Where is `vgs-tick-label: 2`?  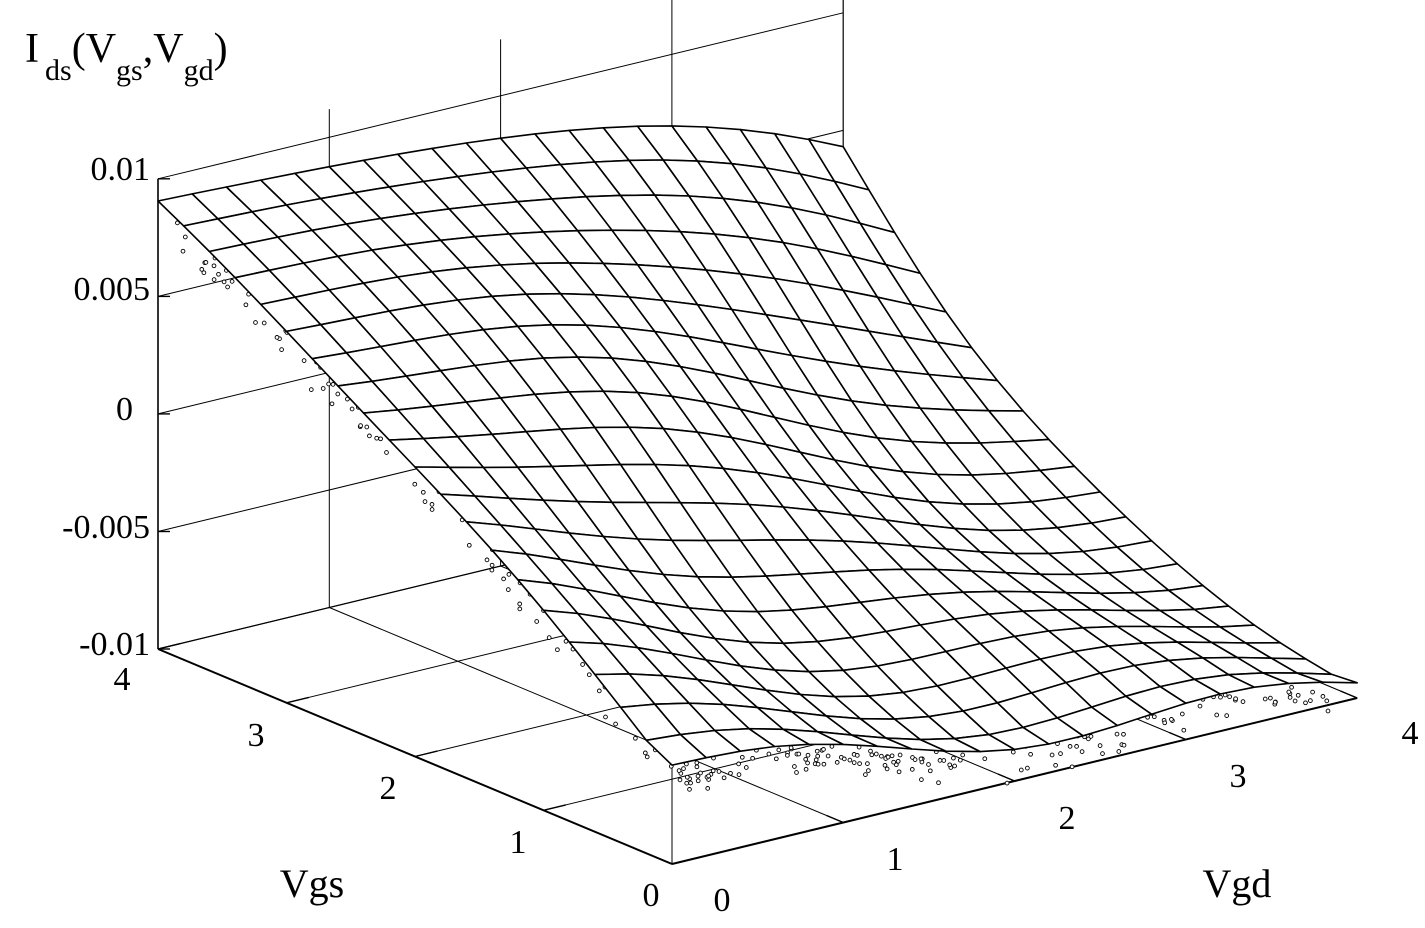
vgs-tick-label: 2 is located at coordinates (388, 788).